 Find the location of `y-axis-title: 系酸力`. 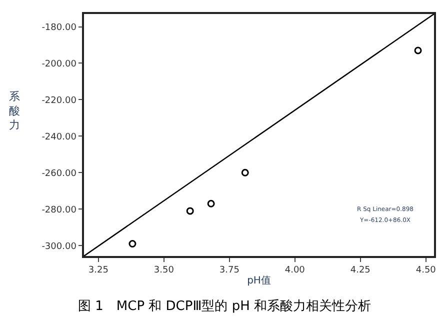

y-axis-title: 系酸力 is located at coordinates (14, 111).